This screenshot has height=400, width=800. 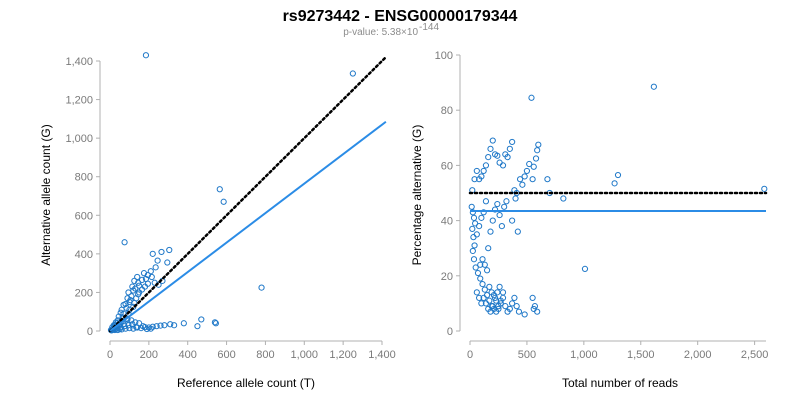 I want to click on left-y-tick-label: 200, so click(x=84, y=293).